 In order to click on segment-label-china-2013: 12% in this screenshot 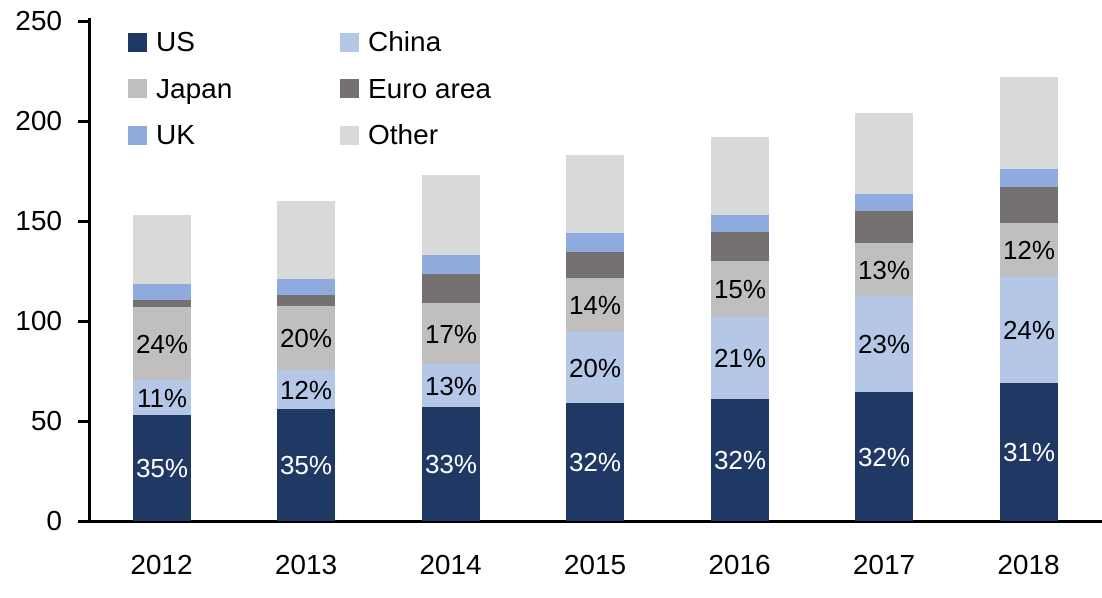, I will do `click(306, 389)`.